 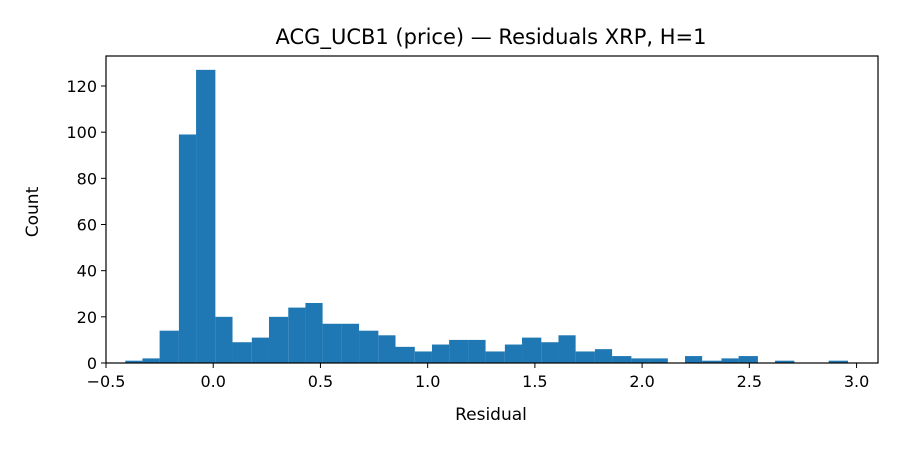 What do you see at coordinates (749, 381) in the screenshot?
I see `x-tick-label: 2.5` at bounding box center [749, 381].